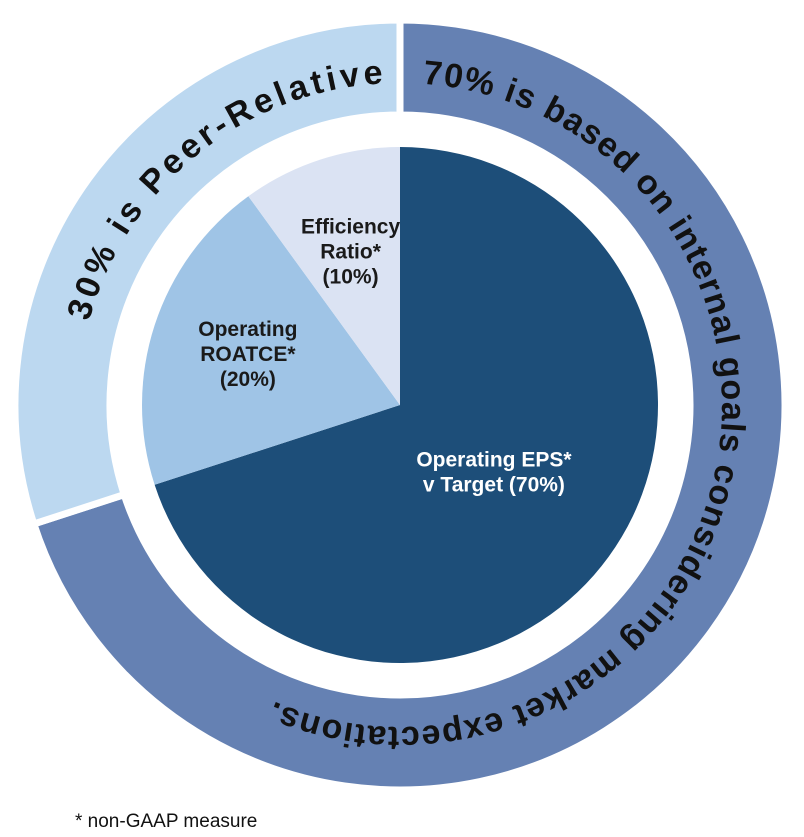 The image size is (804, 837). What do you see at coordinates (351, 251) in the screenshot?
I see `slice-label: Ratio*` at bounding box center [351, 251].